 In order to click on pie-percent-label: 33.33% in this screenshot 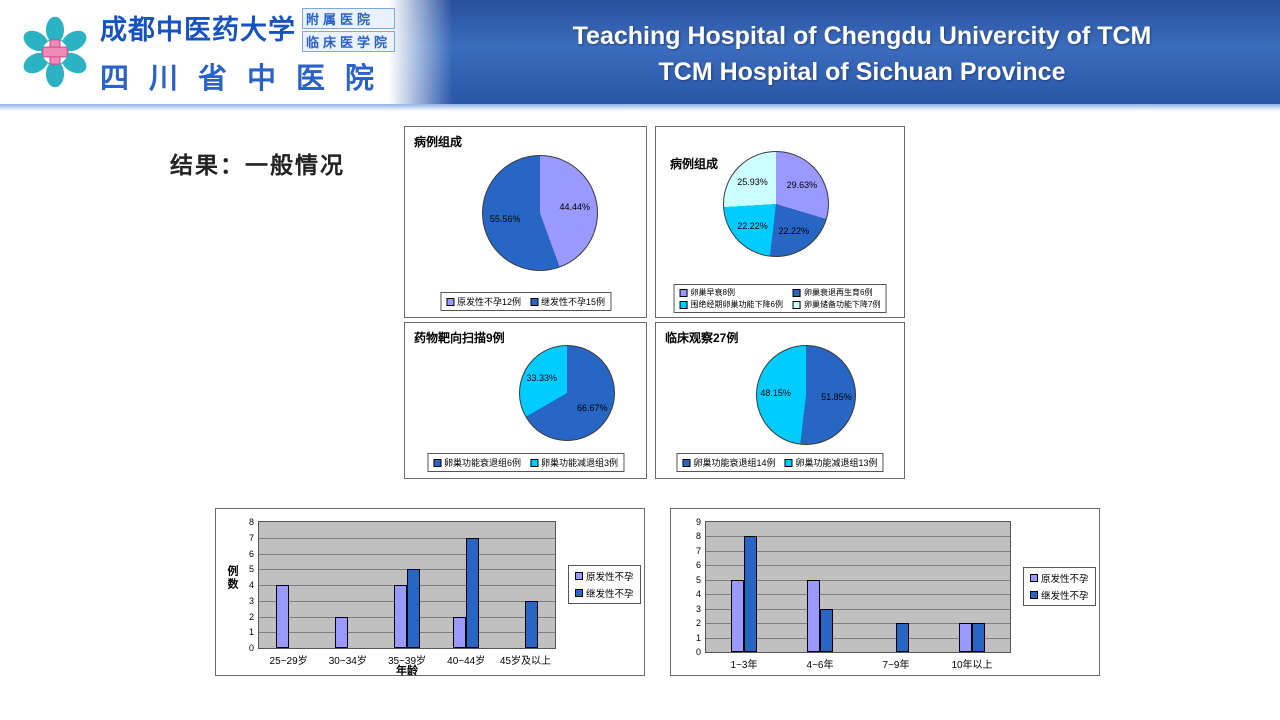, I will do `click(542, 378)`.